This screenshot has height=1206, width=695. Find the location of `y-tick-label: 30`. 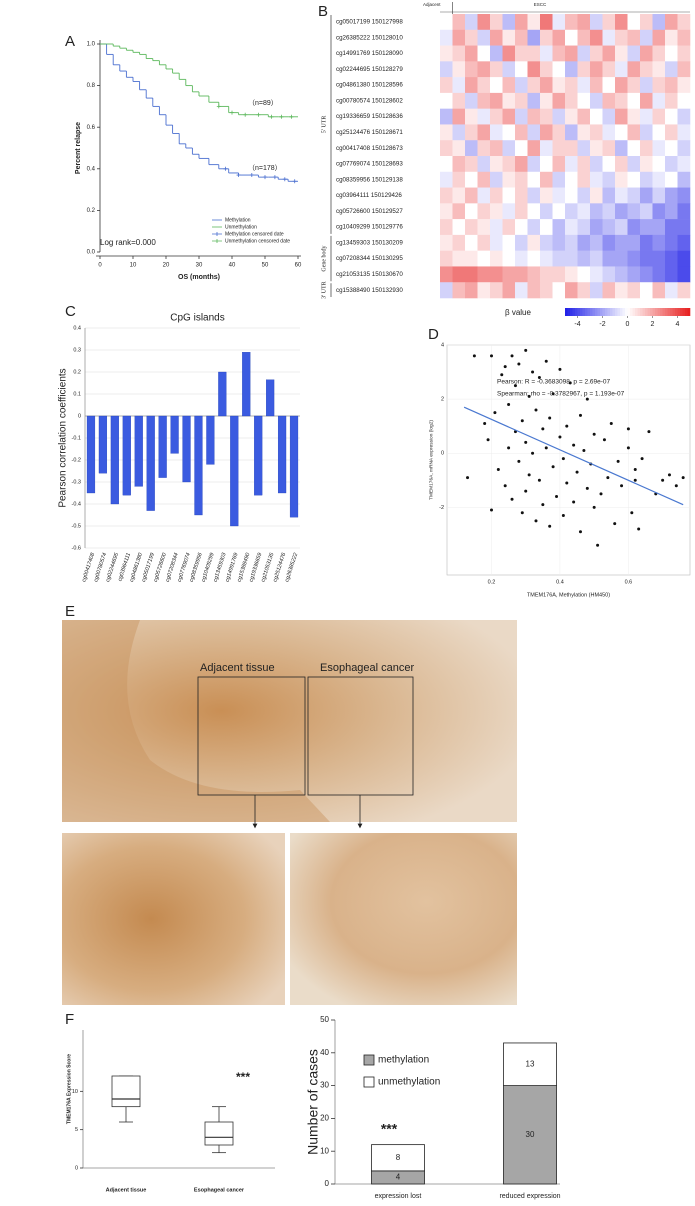

y-tick-label: 30 is located at coordinates (324, 1085).